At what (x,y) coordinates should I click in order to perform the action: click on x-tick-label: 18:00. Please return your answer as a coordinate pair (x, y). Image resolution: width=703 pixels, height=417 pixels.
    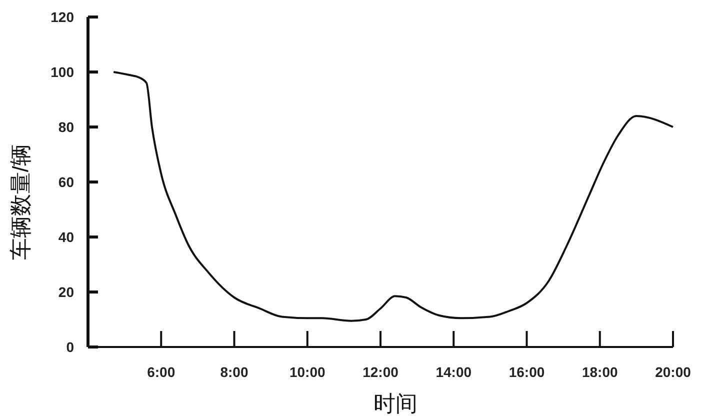
    Looking at the image, I should click on (600, 372).